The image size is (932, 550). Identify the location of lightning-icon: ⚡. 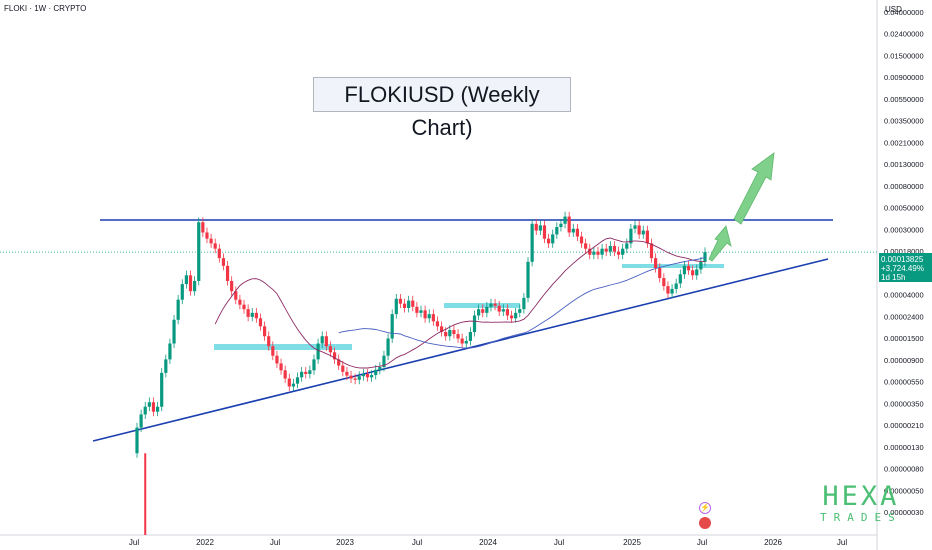
(705, 508).